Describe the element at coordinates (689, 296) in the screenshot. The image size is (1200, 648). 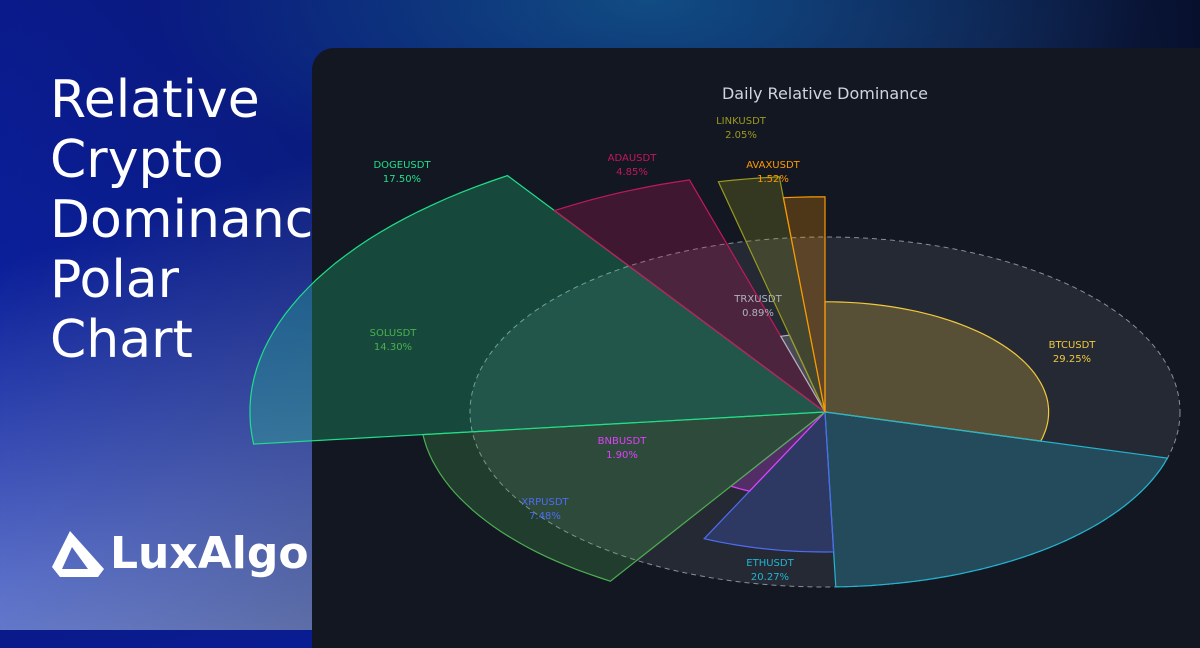
I see `slice-adausdt` at that location.